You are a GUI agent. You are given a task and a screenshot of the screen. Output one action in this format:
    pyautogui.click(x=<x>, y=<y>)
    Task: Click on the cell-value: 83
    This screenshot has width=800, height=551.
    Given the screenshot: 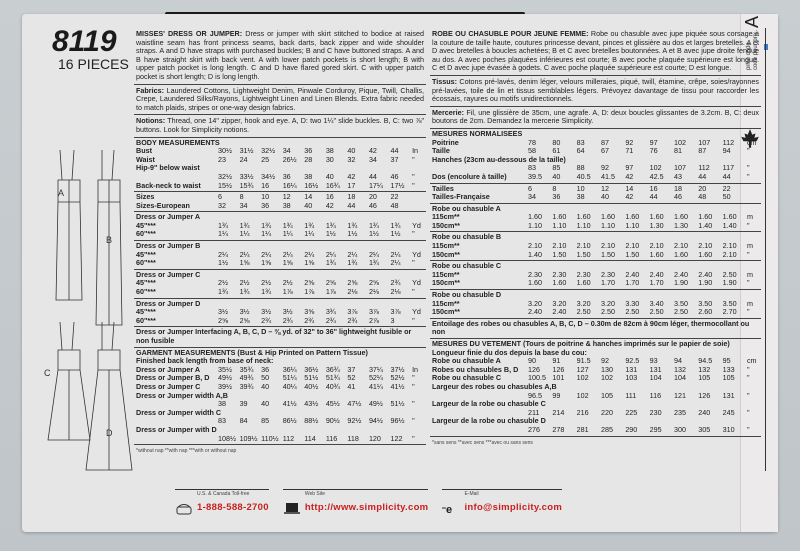 What is the action you would take?
    pyautogui.click(x=222, y=421)
    